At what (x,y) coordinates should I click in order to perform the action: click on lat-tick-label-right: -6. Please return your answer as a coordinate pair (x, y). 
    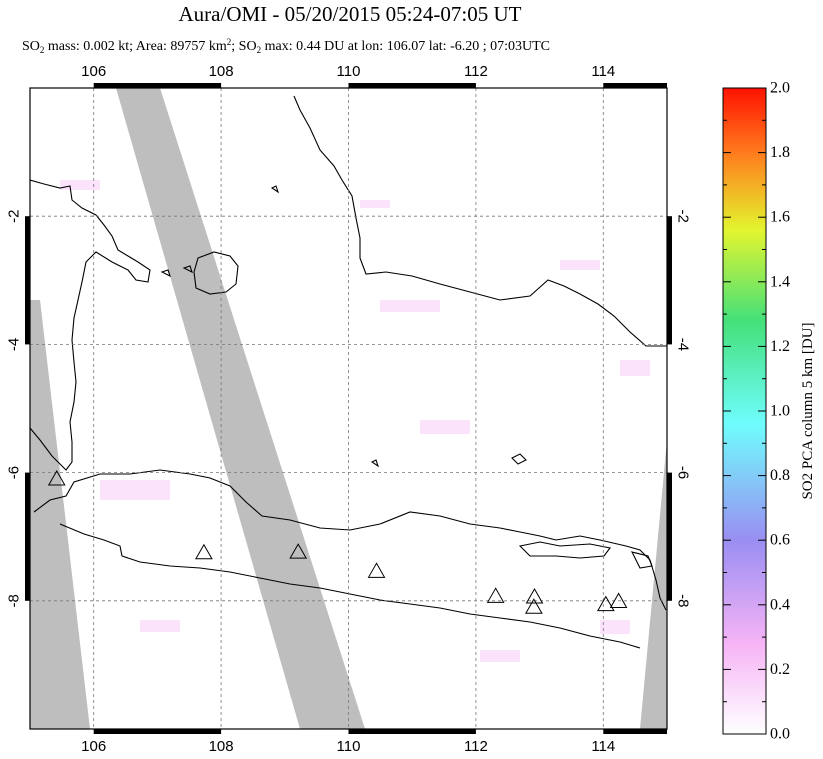
    Looking at the image, I should click on (683, 472).